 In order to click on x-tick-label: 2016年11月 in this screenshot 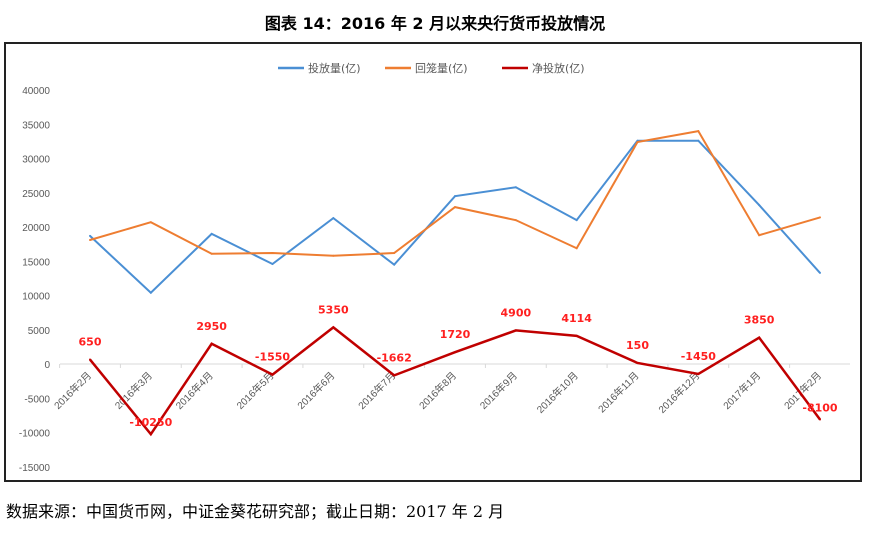, I will do `click(618, 392)`.